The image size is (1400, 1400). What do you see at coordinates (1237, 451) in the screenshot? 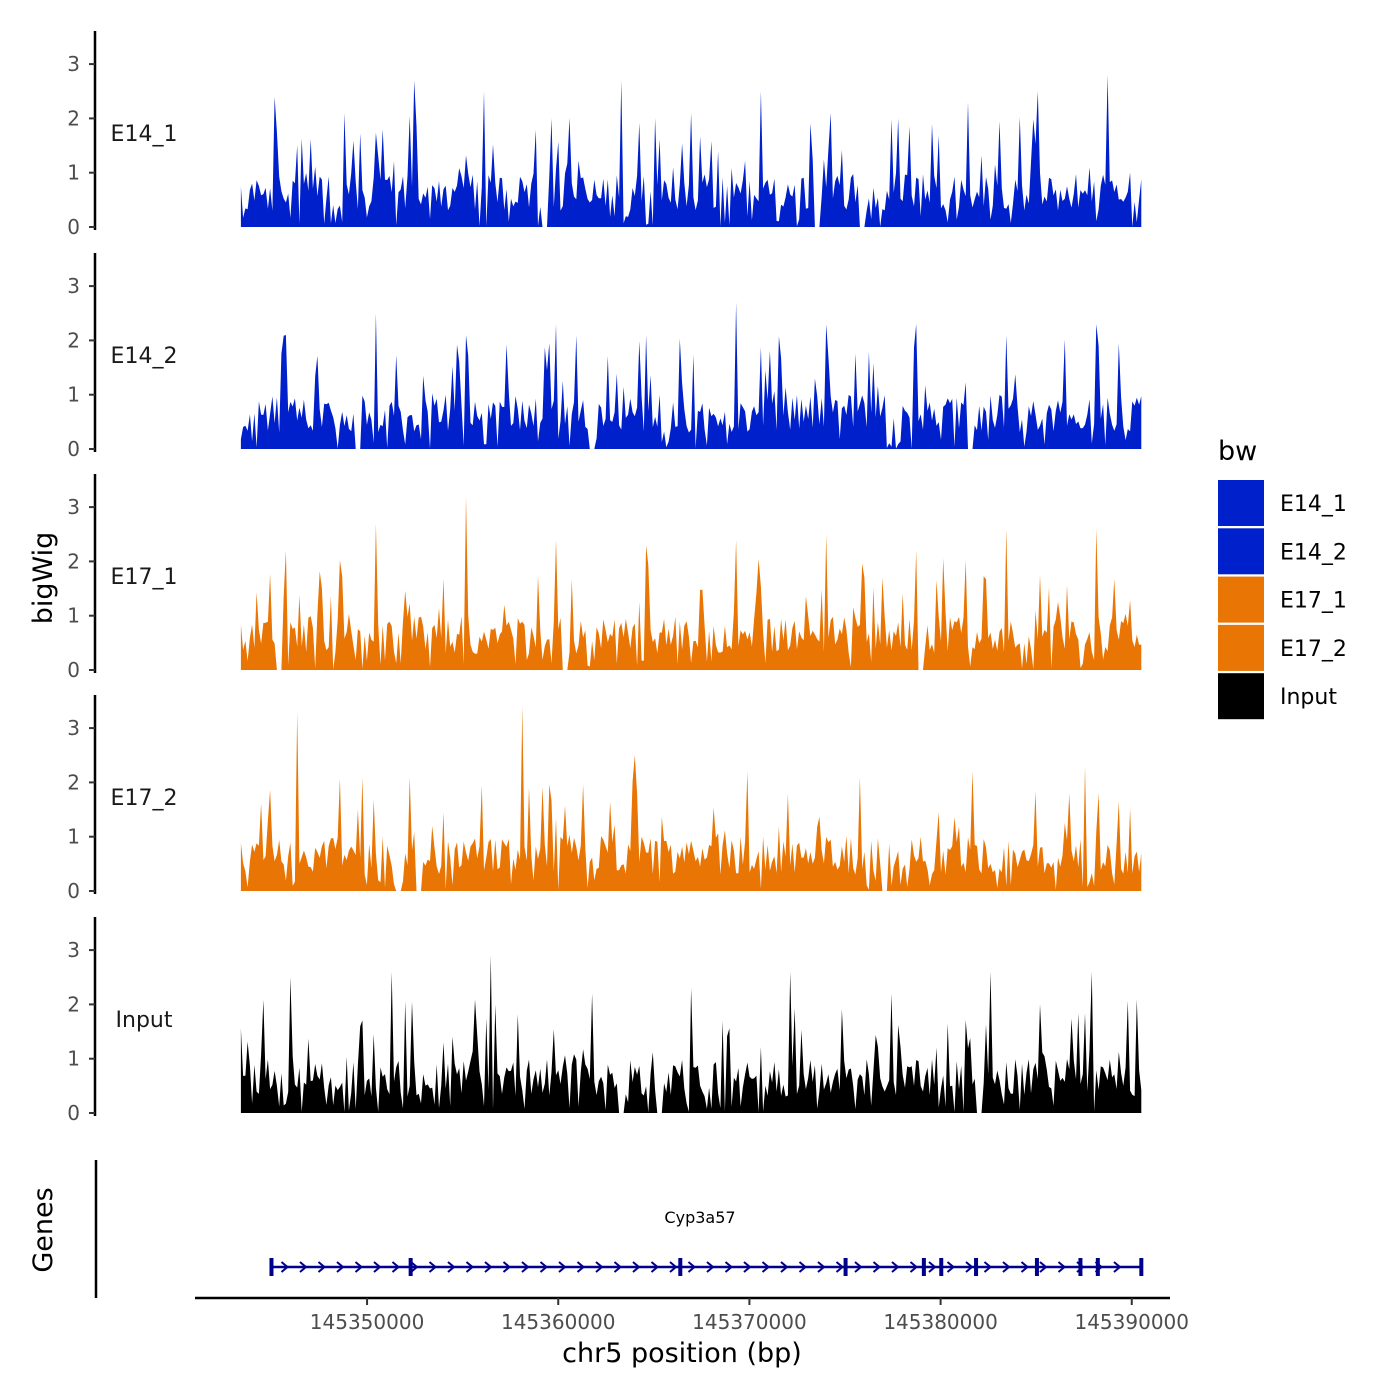
I see `legend-title: bw` at bounding box center [1237, 451].